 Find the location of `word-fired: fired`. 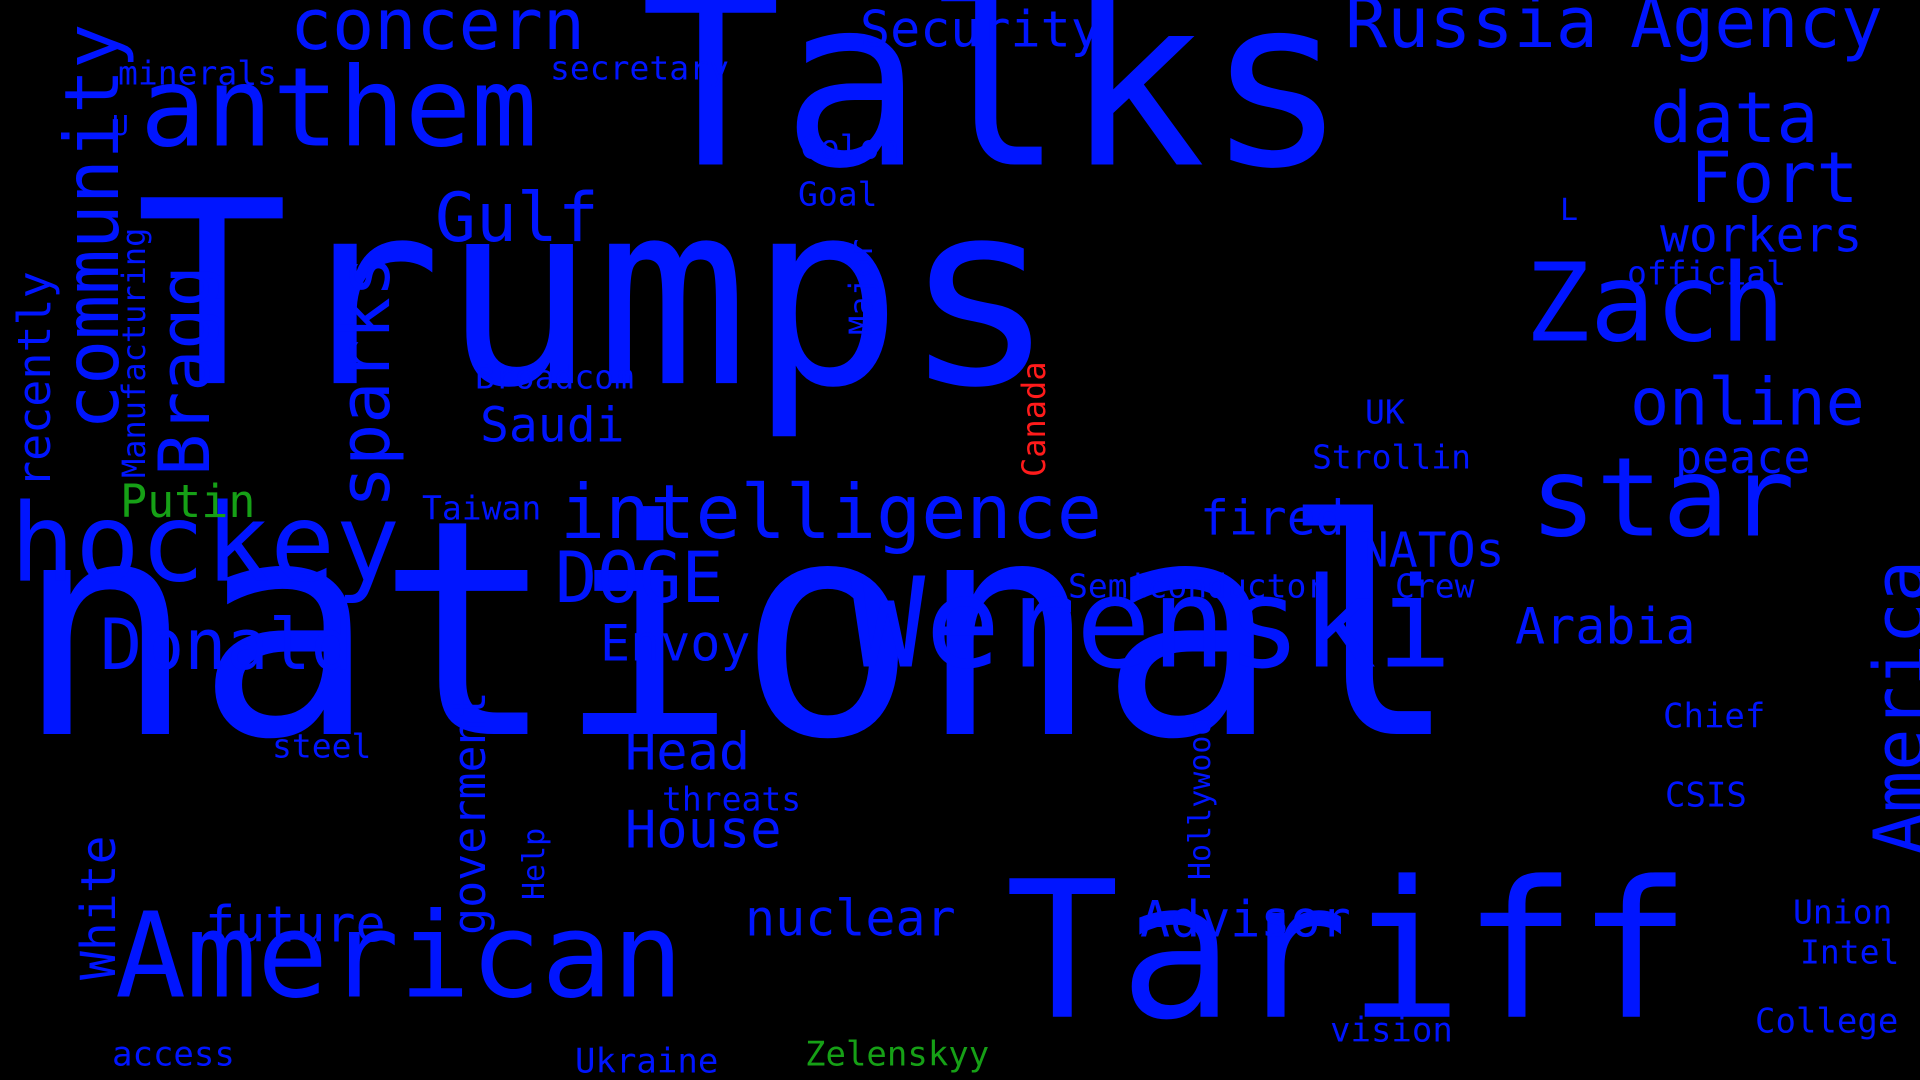

word-fired: fired is located at coordinates (1272, 518).